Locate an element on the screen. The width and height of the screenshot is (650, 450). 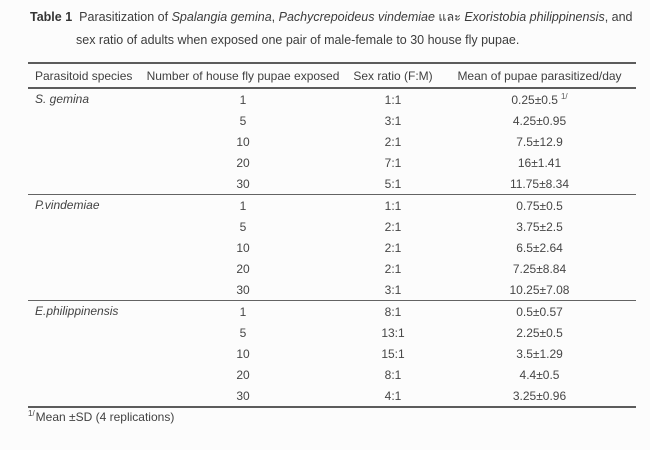
col-header-pupae-exposed: Number of house fly pupae exposed is located at coordinates (243, 75).